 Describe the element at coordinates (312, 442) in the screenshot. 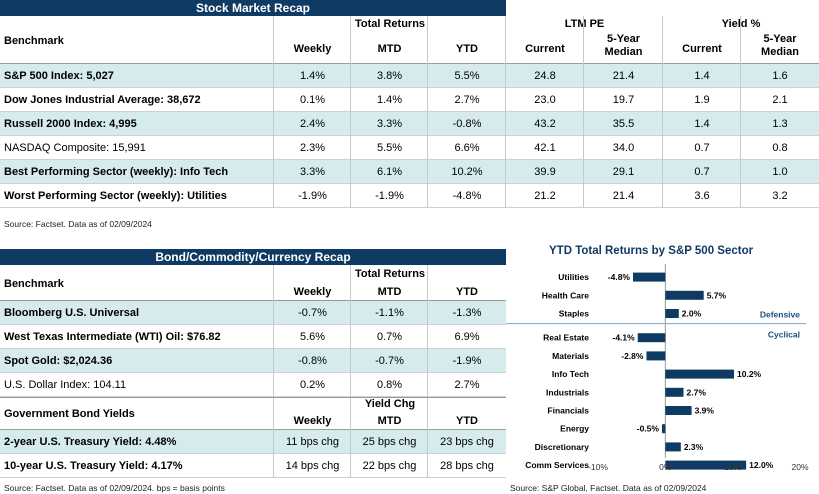

I see `row-value: 11 bps chg` at that location.